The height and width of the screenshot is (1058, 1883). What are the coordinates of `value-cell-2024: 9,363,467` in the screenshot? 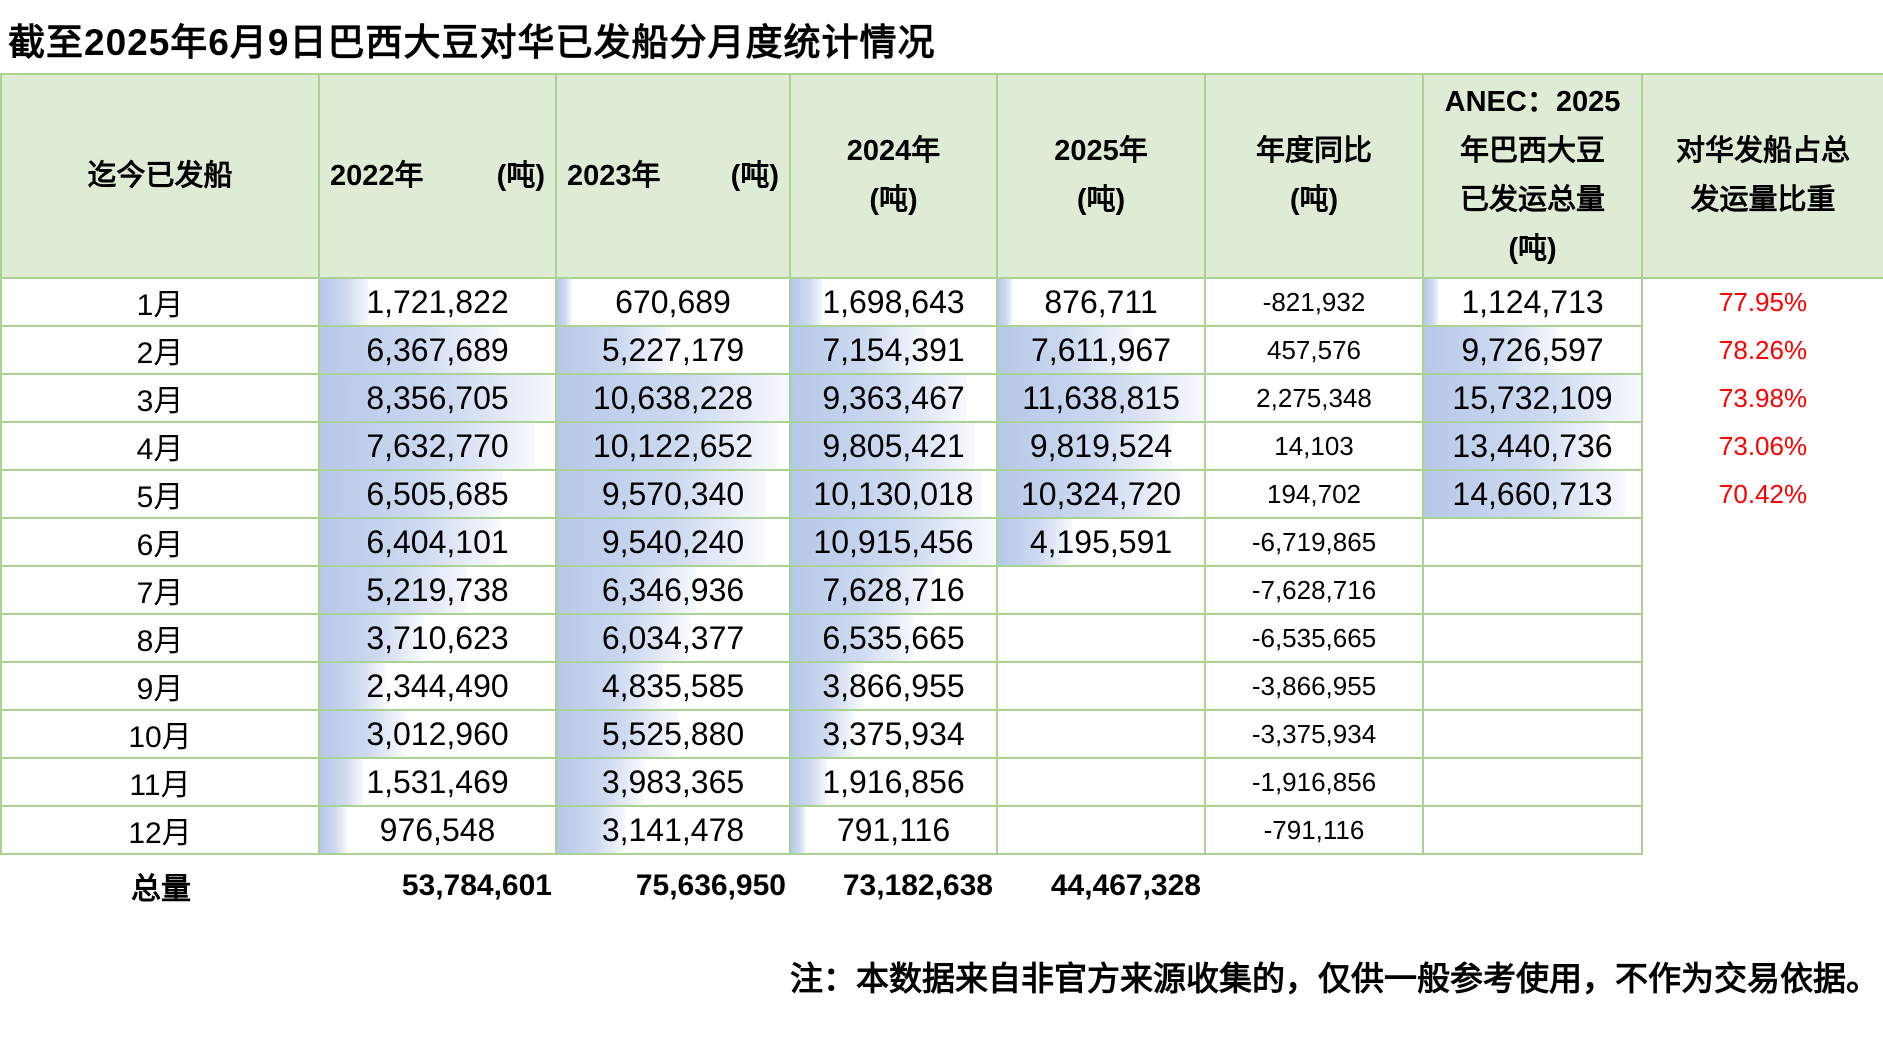 It's located at (894, 399).